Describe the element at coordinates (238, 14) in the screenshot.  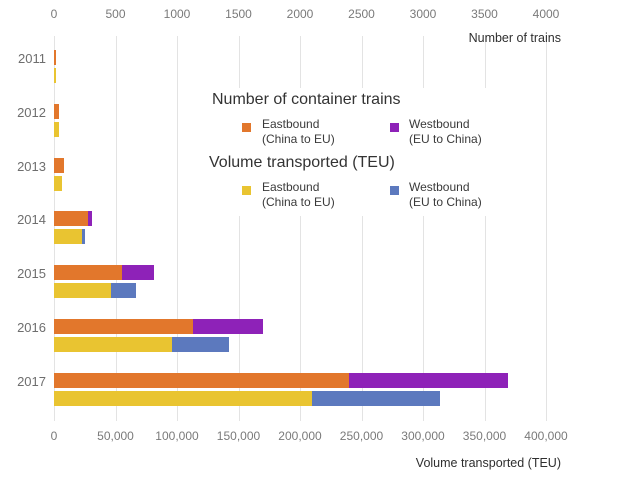
I see `top-axis-tick-label: 1500` at that location.